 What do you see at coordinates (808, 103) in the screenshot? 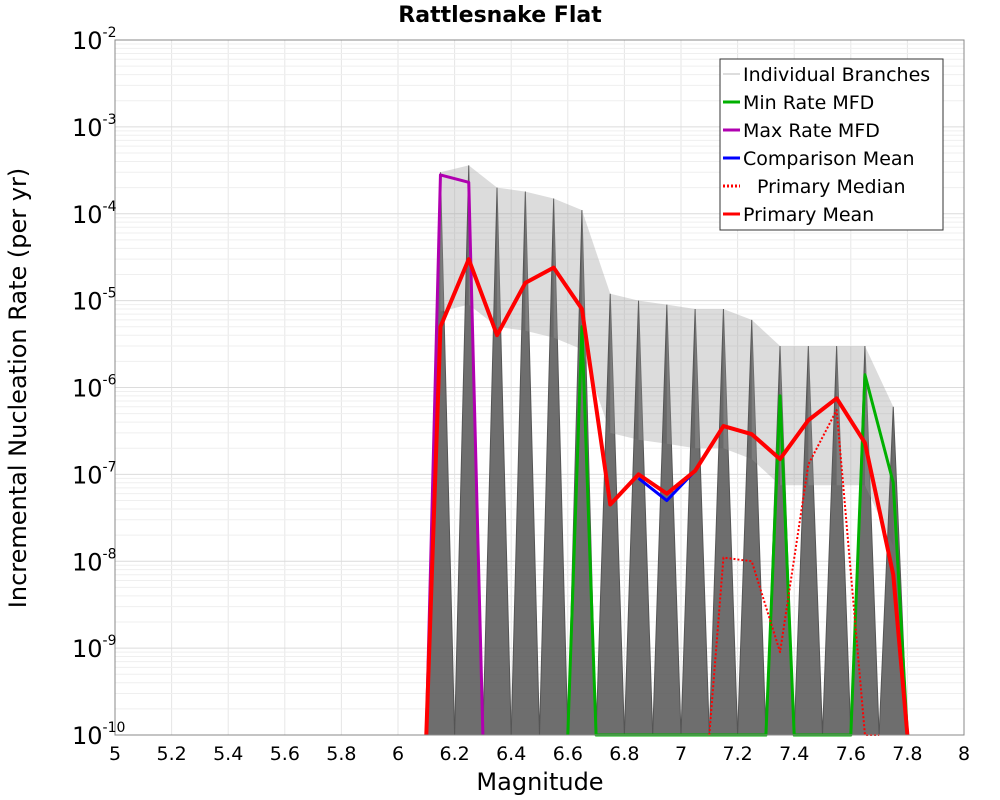
I see `legend-label: Min Rate MFD` at bounding box center [808, 103].